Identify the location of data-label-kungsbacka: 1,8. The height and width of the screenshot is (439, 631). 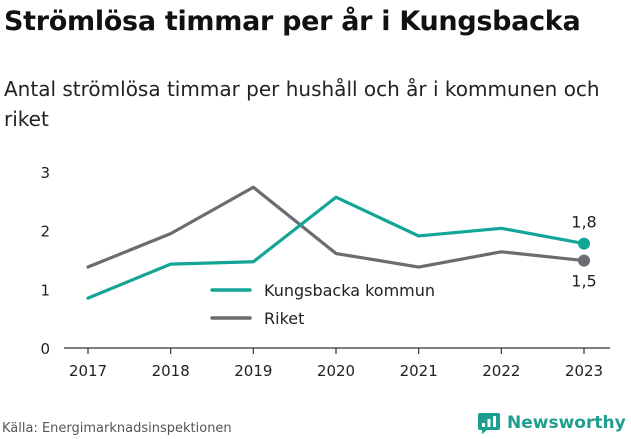
(583, 222).